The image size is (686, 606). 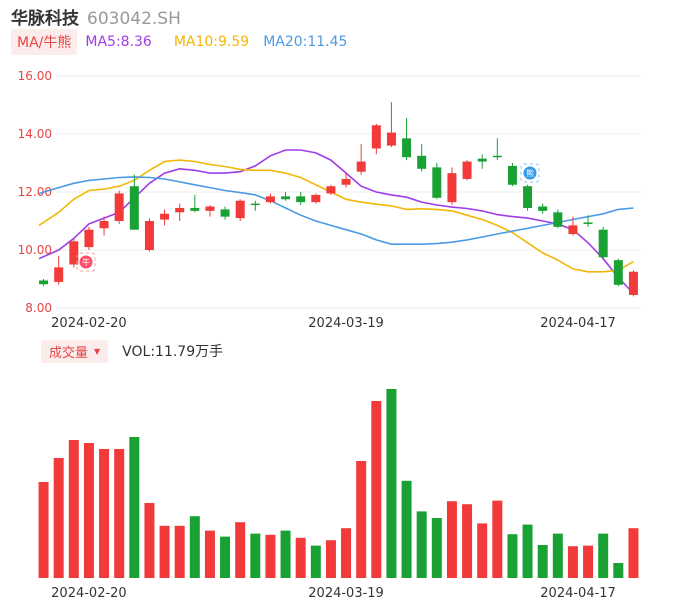 What do you see at coordinates (35, 192) in the screenshot?
I see `y-tick-label: 12.00` at bounding box center [35, 192].